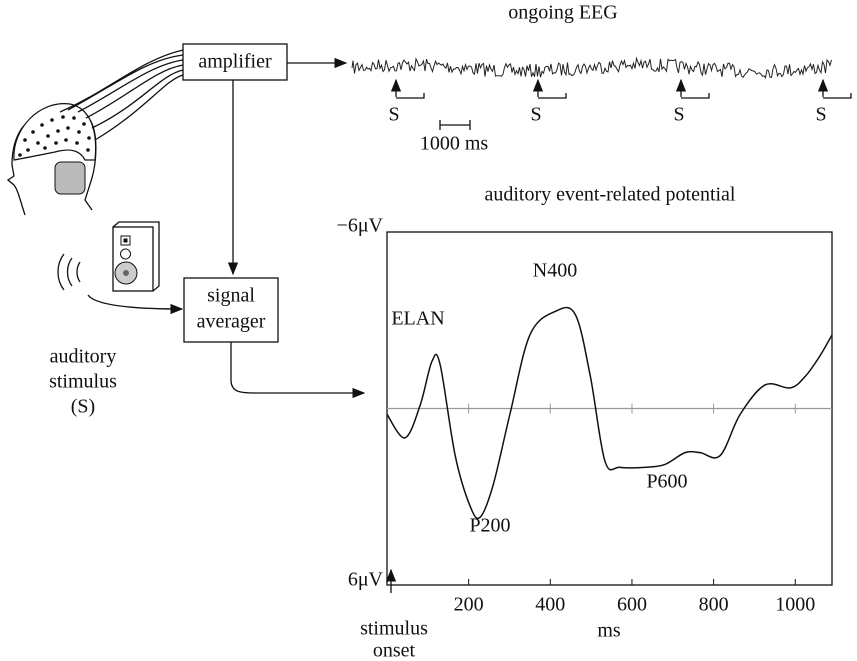 This screenshot has height=661, width=857. What do you see at coordinates (394, 629) in the screenshot?
I see `onset-label: stimulus` at bounding box center [394, 629].